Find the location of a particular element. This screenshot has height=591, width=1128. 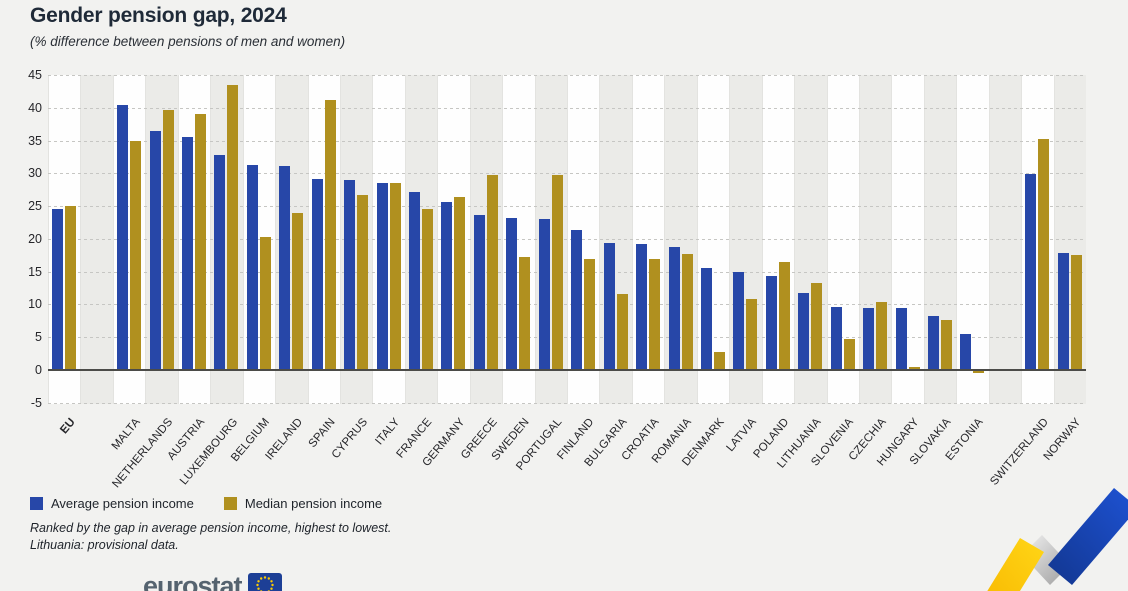

bar-median-latvia is located at coordinates (752, 334).